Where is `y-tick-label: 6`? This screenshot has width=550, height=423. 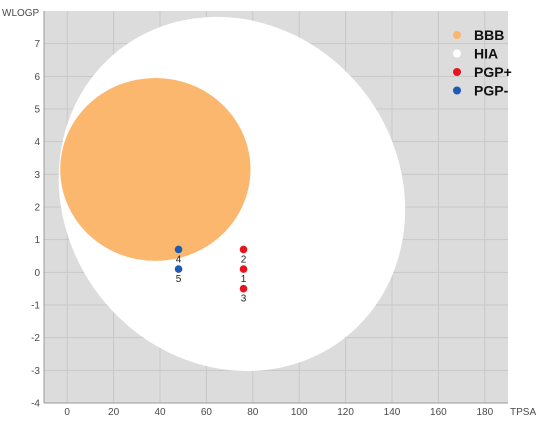 y-tick-label: 6 is located at coordinates (37, 77).